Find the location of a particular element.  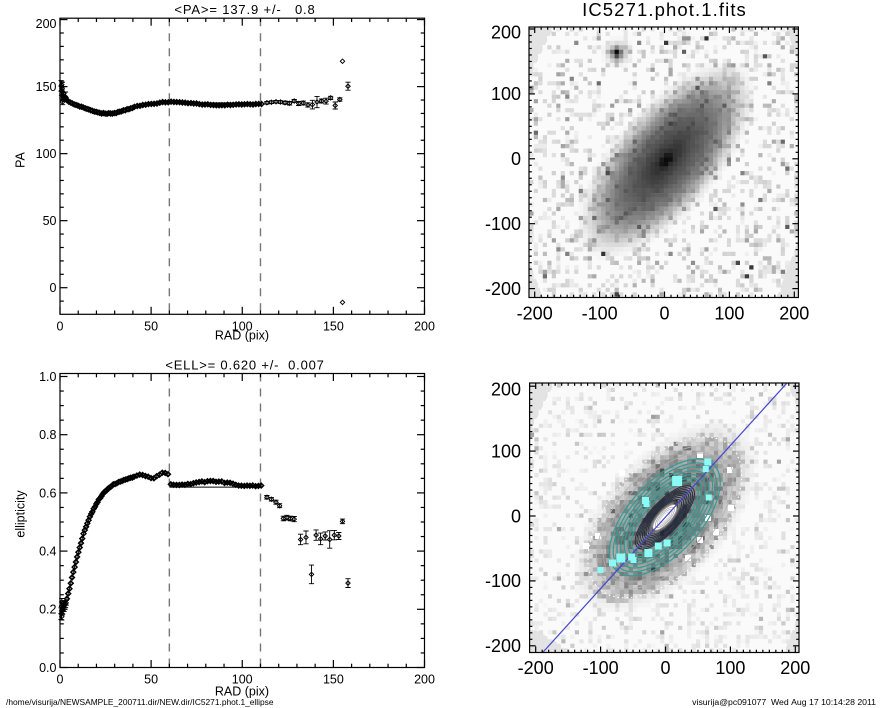

svg-text: <PA>= 137.9 +/- 0.8 is located at coordinates (244, 9).